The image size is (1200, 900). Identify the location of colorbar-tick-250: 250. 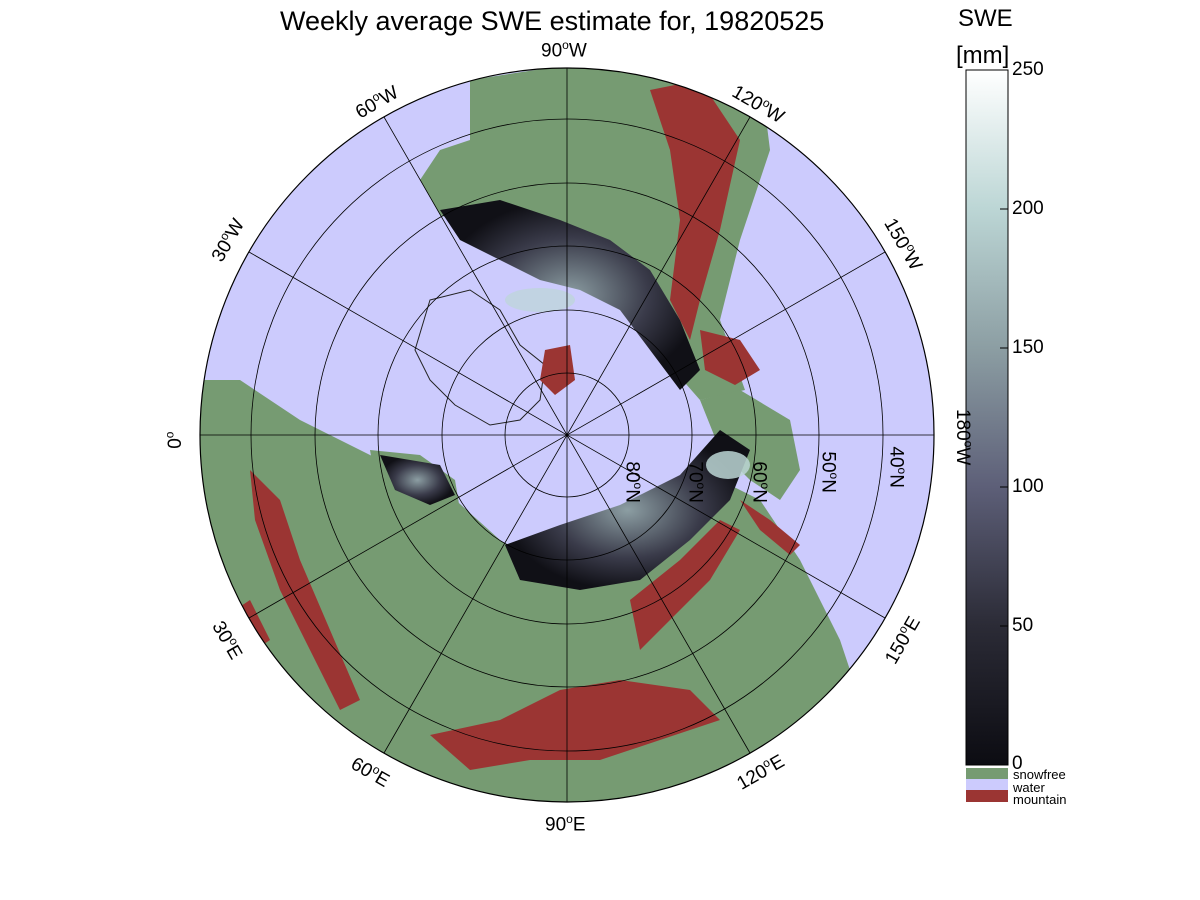
(1028, 69).